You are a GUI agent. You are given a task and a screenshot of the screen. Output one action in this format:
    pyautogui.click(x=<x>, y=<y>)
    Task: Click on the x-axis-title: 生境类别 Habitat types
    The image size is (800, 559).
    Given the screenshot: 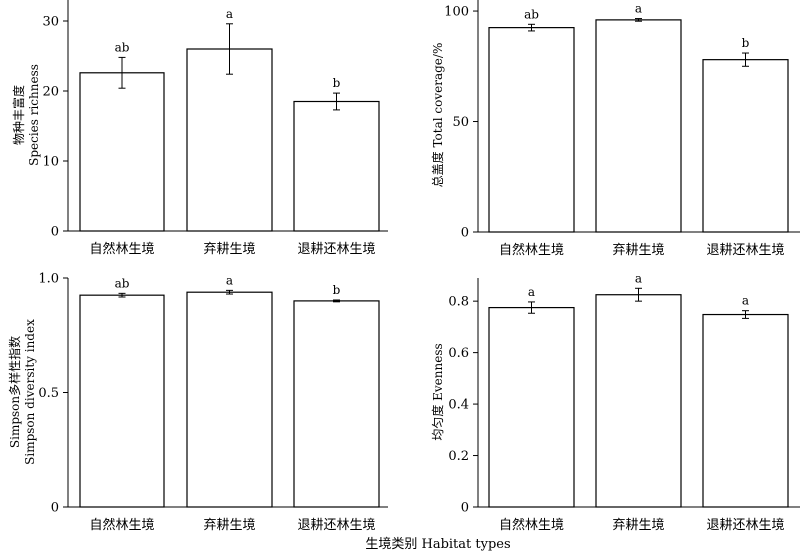 What is the action you would take?
    pyautogui.click(x=437, y=544)
    